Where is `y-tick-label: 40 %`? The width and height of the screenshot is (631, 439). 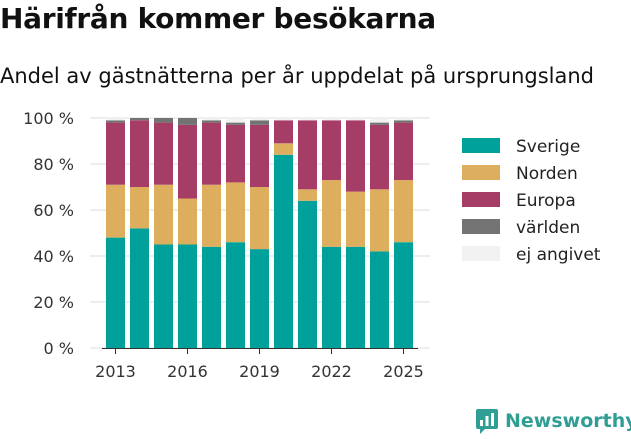 y-tick-label: 40 % is located at coordinates (53, 256).